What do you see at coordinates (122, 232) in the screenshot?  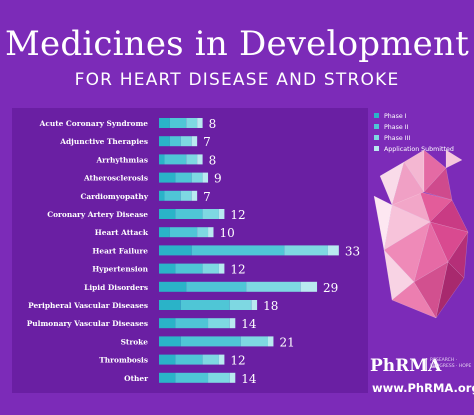 I see `category-label: Heart Attack` at bounding box center [122, 232].